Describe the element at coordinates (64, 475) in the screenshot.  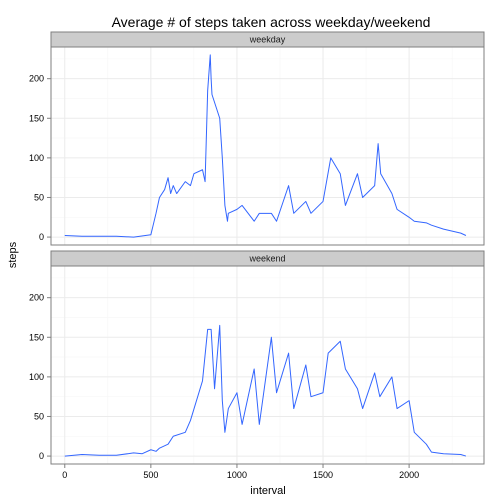
I see `x-tick-label: 0` at that location.